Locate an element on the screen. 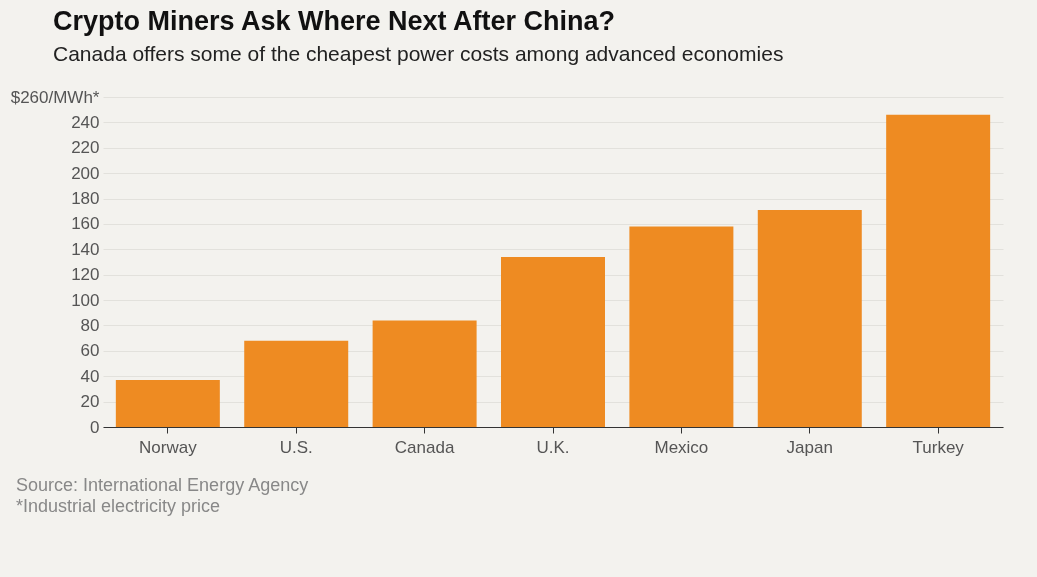 This screenshot has width=1037, height=577. x-tick-label: Turkey is located at coordinates (938, 447).